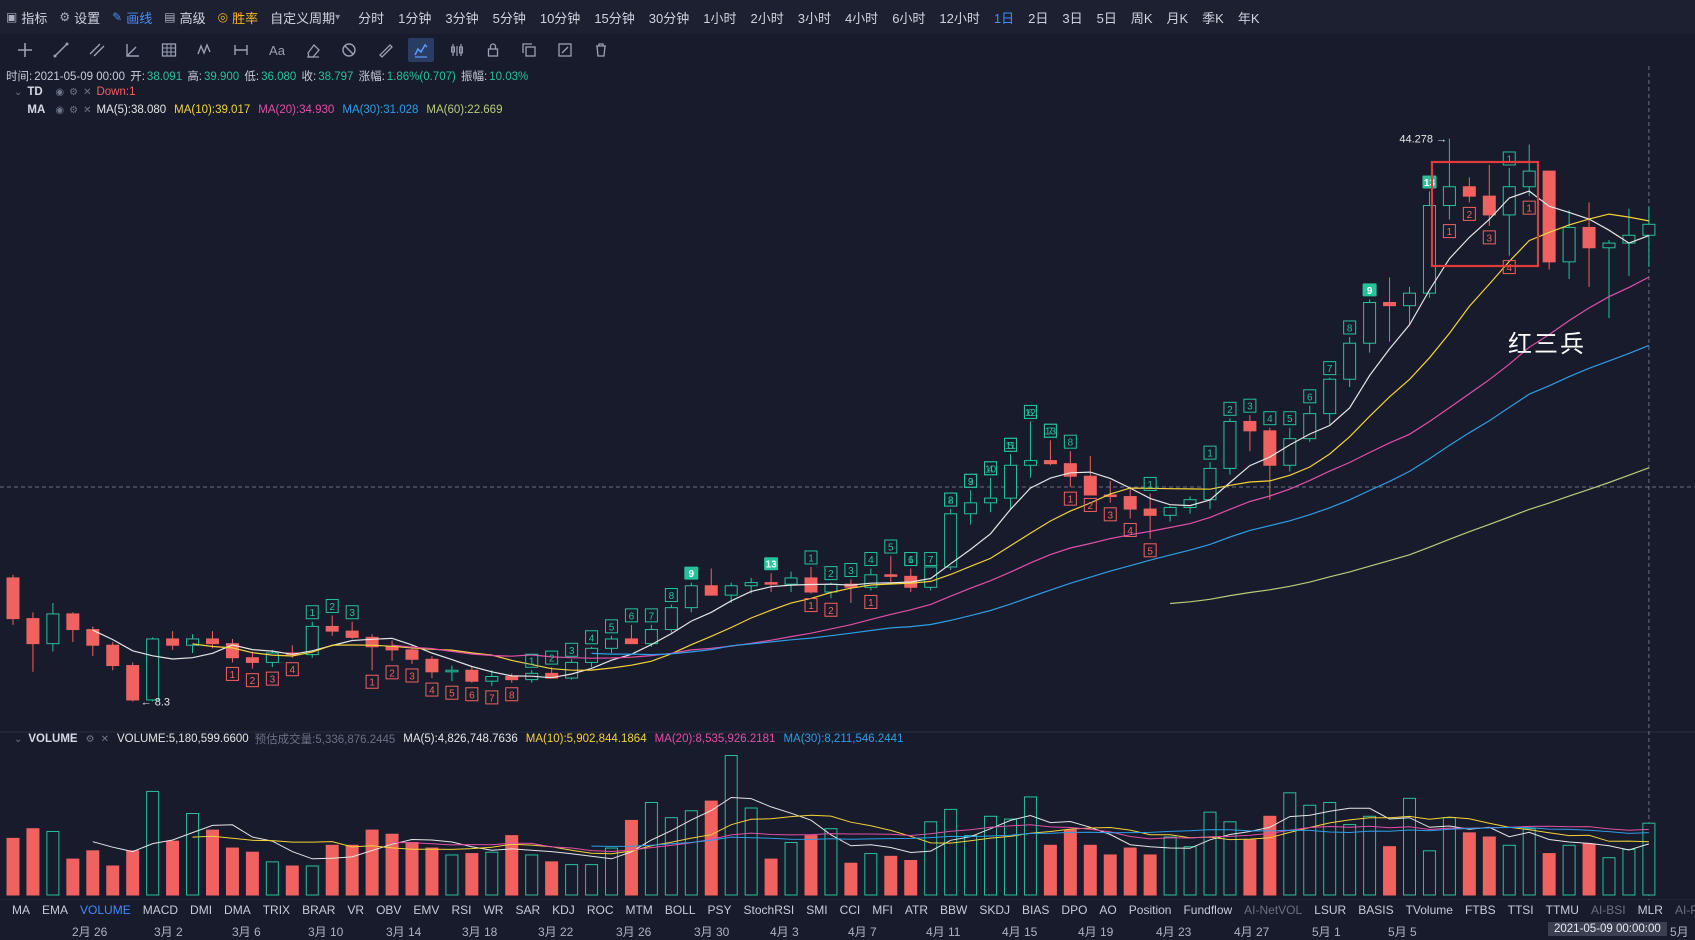 The image size is (1695, 940). Describe the element at coordinates (493, 910) in the screenshot. I see `indicator-tab-wr: WR` at that location.